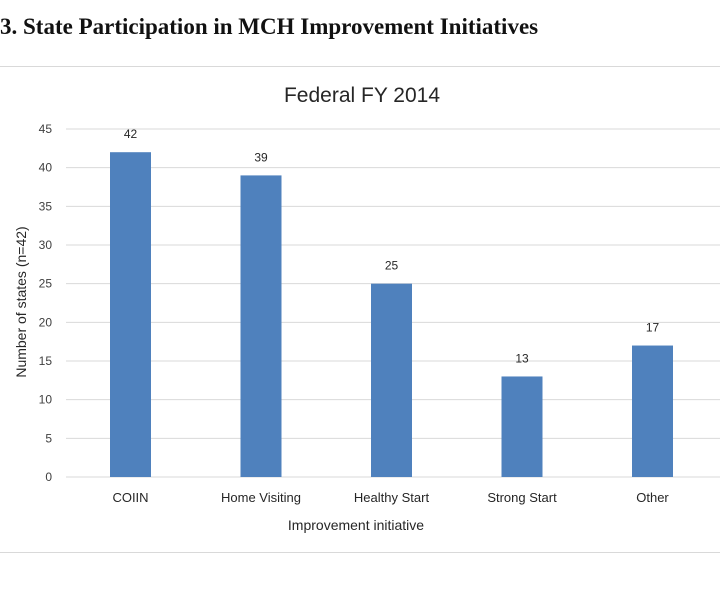 The height and width of the screenshot is (600, 720). Describe the element at coordinates (48, 438) in the screenshot. I see `y-tick-label: 5` at that location.